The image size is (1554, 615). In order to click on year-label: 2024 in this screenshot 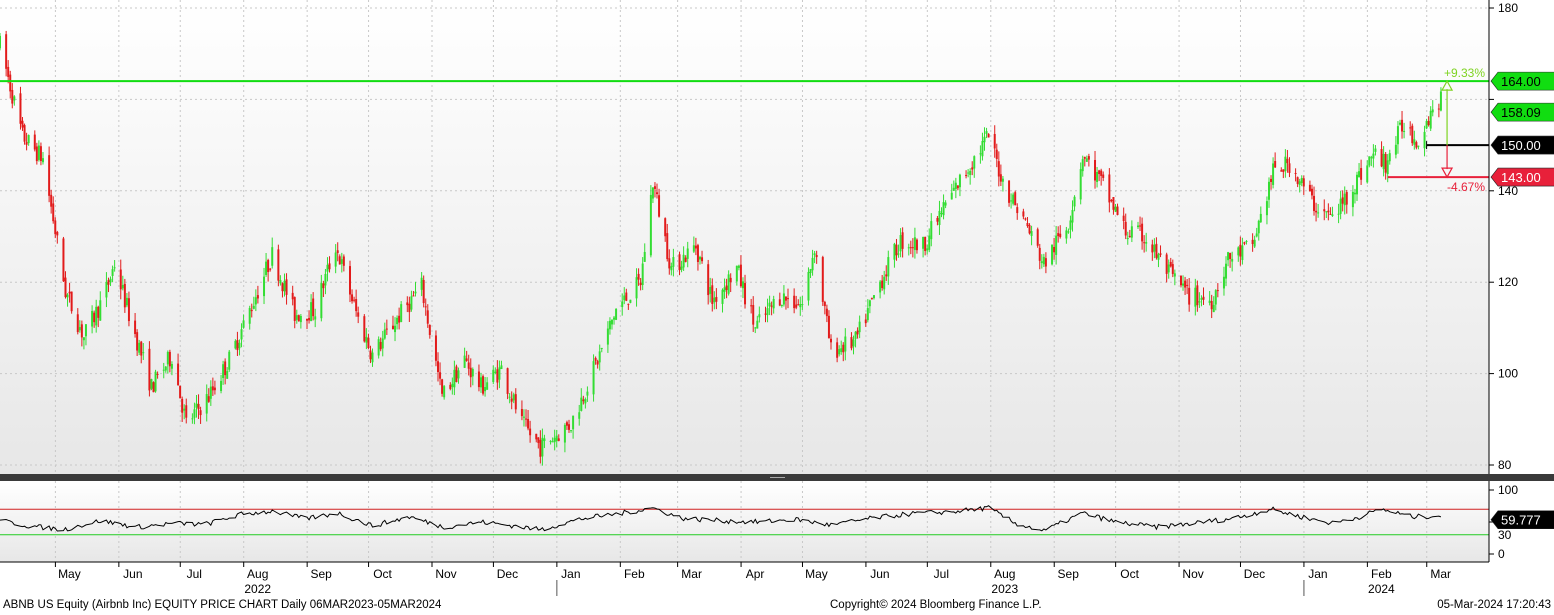, I will do `click(1381, 589)`.